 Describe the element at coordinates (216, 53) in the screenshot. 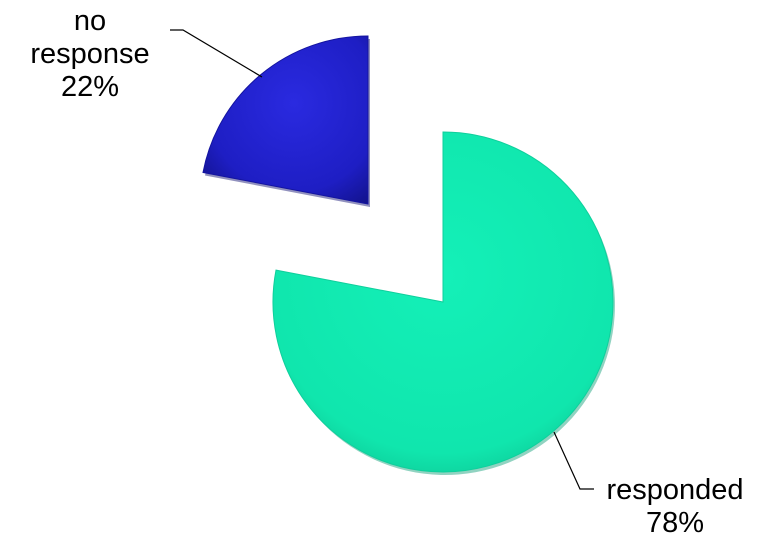

I see `leader-line-no-response` at that location.